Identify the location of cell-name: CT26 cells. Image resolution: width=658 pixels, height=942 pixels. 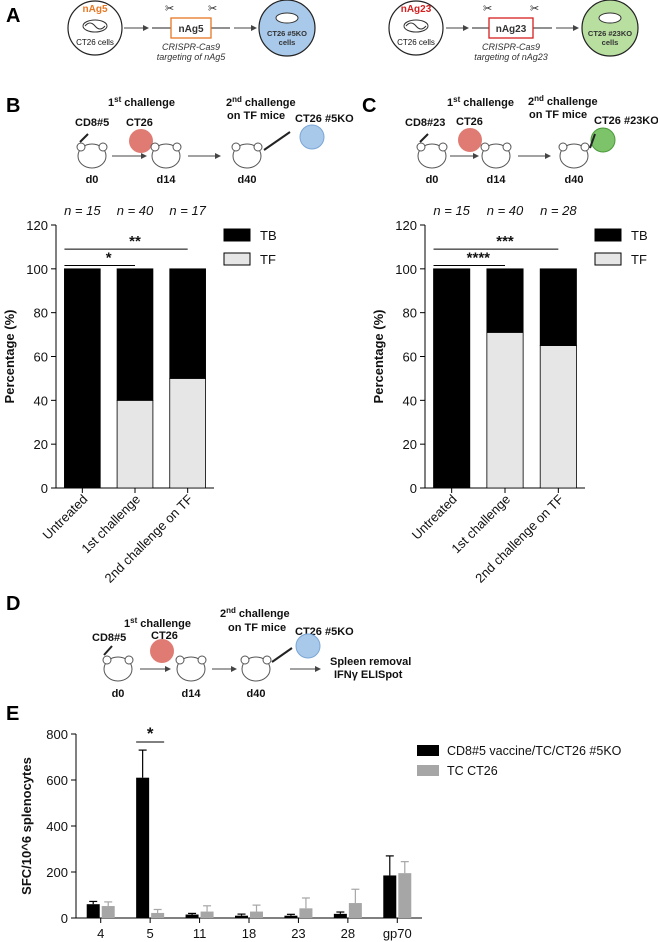
(95, 42).